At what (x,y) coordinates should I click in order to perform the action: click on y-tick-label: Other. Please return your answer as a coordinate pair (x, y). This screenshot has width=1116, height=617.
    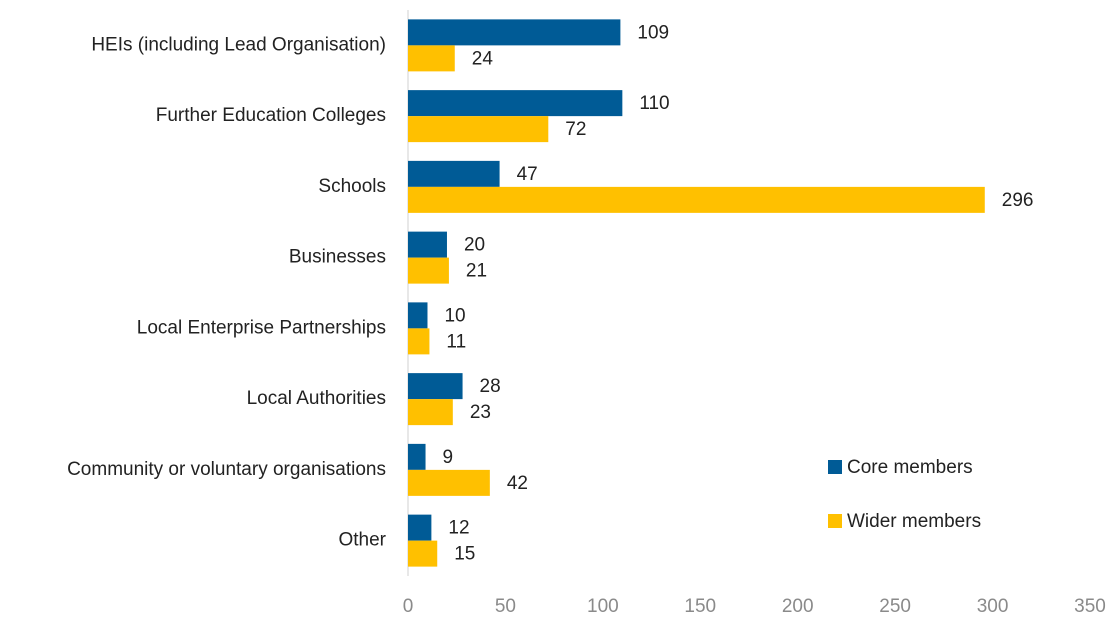
    Looking at the image, I should click on (362, 540).